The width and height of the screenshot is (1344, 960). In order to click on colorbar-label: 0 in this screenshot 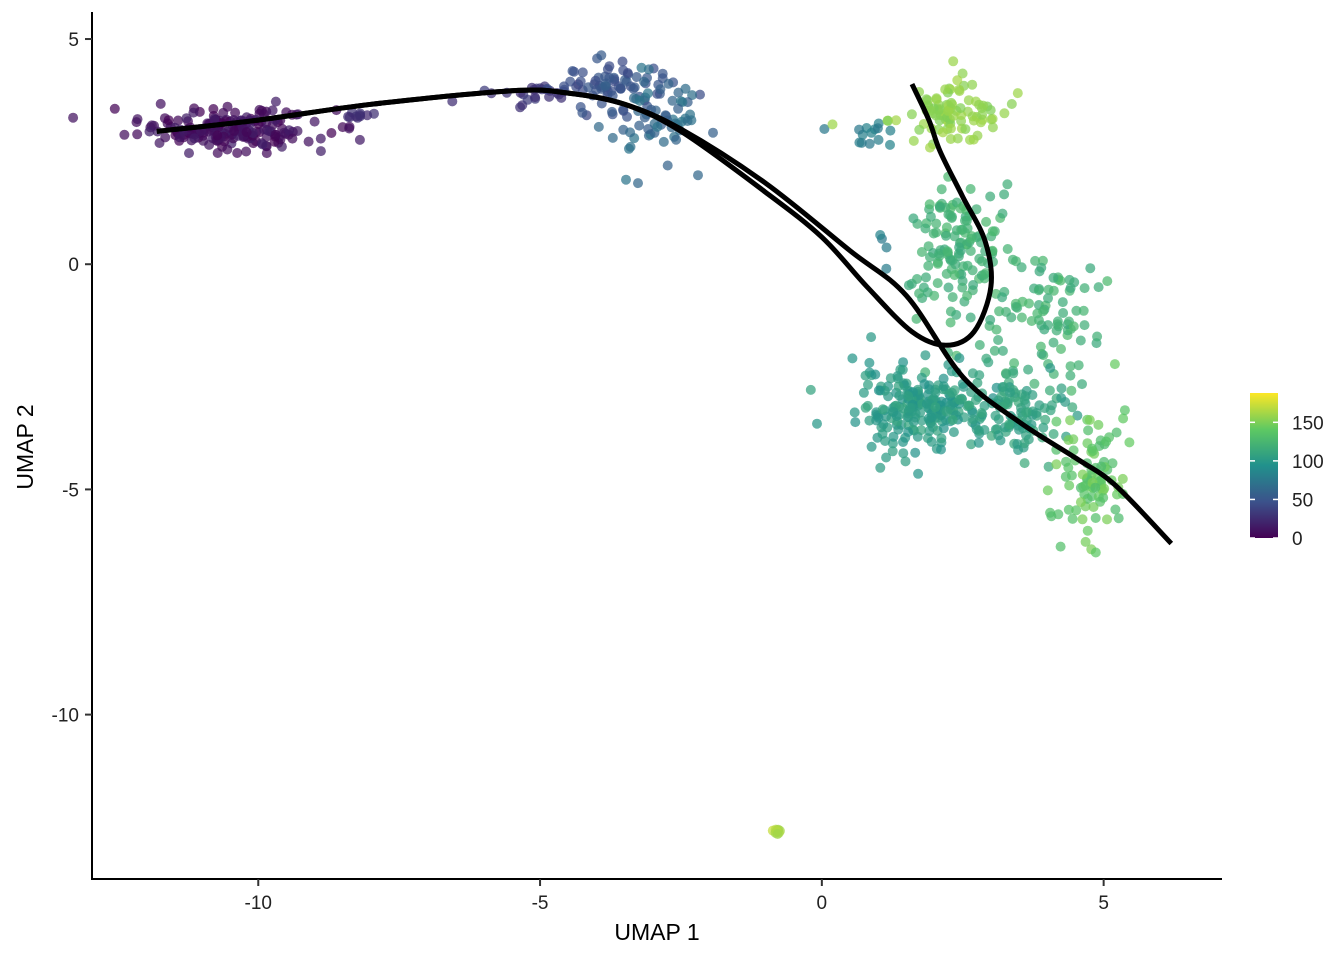, I will do `click(1297, 539)`.